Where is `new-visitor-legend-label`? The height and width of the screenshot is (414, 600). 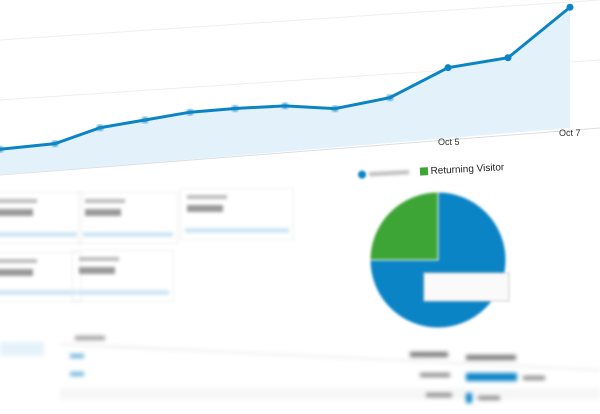 new-visitor-legend-label is located at coordinates (388, 173).